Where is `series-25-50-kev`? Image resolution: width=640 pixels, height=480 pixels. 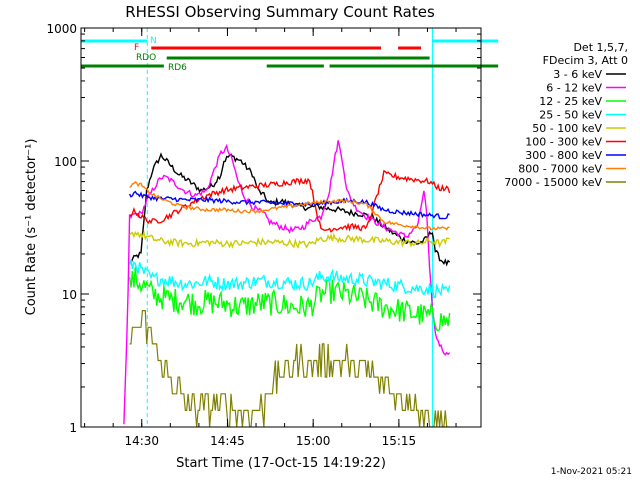 series-25-50-kev is located at coordinates (289, 279).